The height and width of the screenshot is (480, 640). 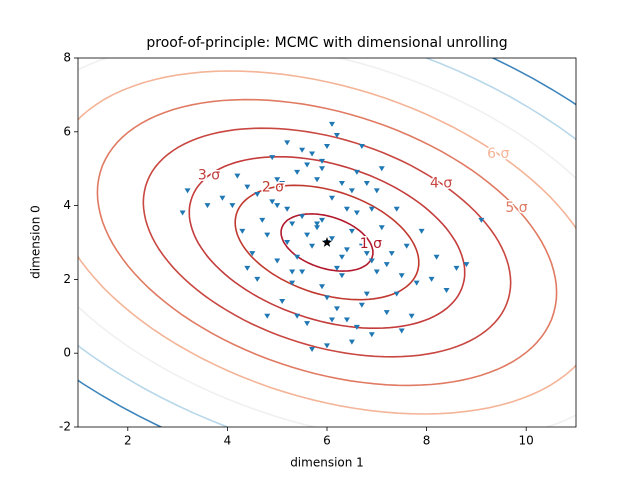 What do you see at coordinates (67, 131) in the screenshot?
I see `y-tick-label: 6` at bounding box center [67, 131].